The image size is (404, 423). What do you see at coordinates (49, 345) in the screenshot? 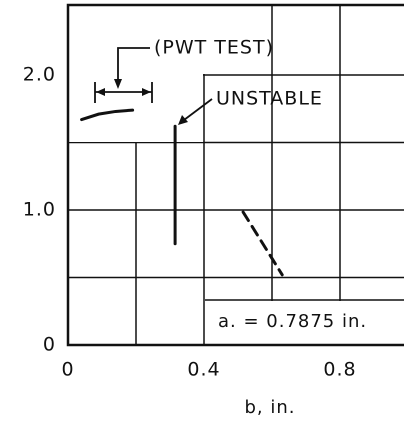
I see `y-tick-label: 0` at bounding box center [49, 345].